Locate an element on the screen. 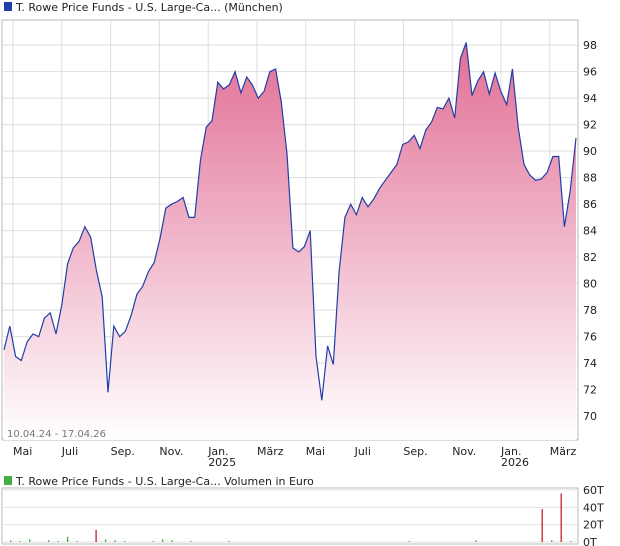 Image resolution: width=620 pixels, height=546 pixels. volume-axis-labels: 0T 20T 40T 60T is located at coordinates (593, 515).